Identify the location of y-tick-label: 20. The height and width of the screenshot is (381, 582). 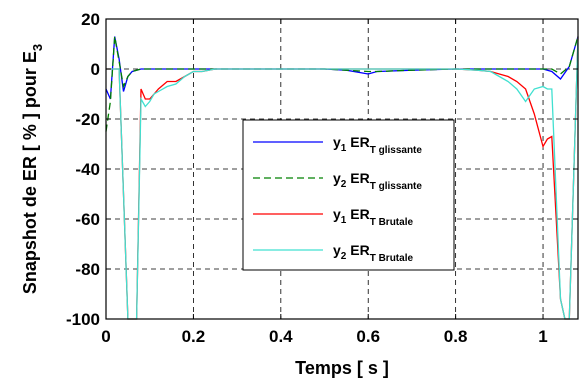
(90, 19).